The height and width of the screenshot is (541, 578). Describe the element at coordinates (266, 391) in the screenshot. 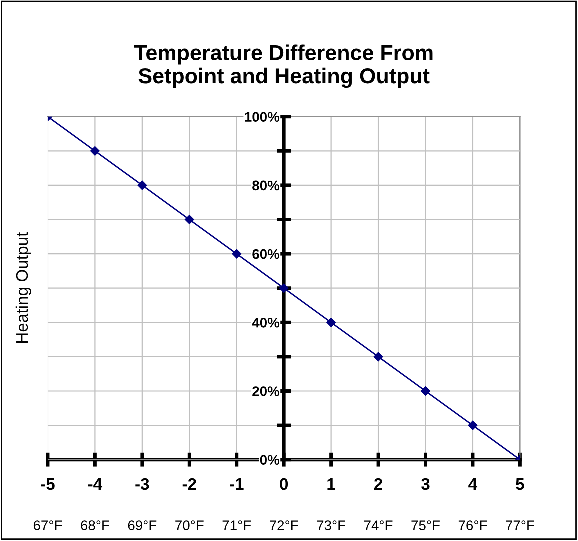

I see `y-tick-label: 20%` at that location.